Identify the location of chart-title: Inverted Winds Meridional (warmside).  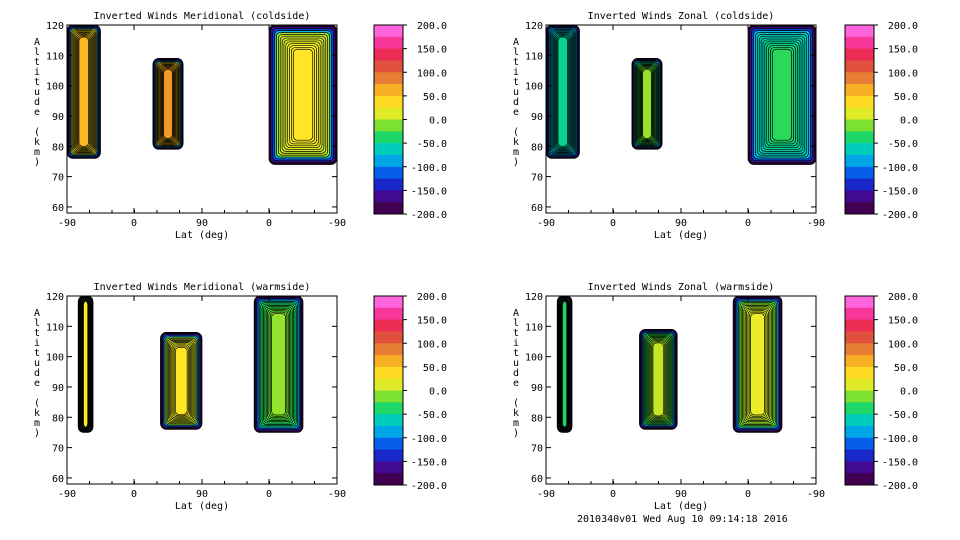
(202, 287).